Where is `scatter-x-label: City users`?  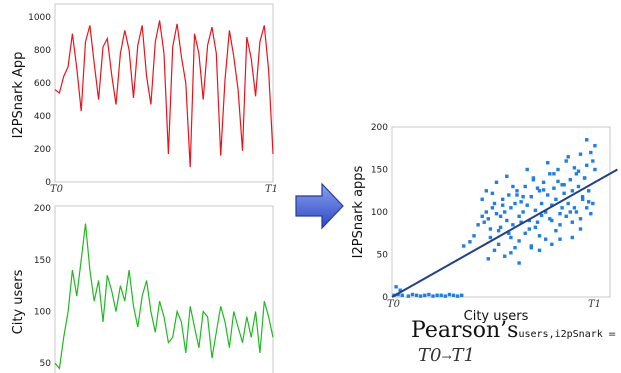
scatter-x-label: City users is located at coordinates (496, 316).